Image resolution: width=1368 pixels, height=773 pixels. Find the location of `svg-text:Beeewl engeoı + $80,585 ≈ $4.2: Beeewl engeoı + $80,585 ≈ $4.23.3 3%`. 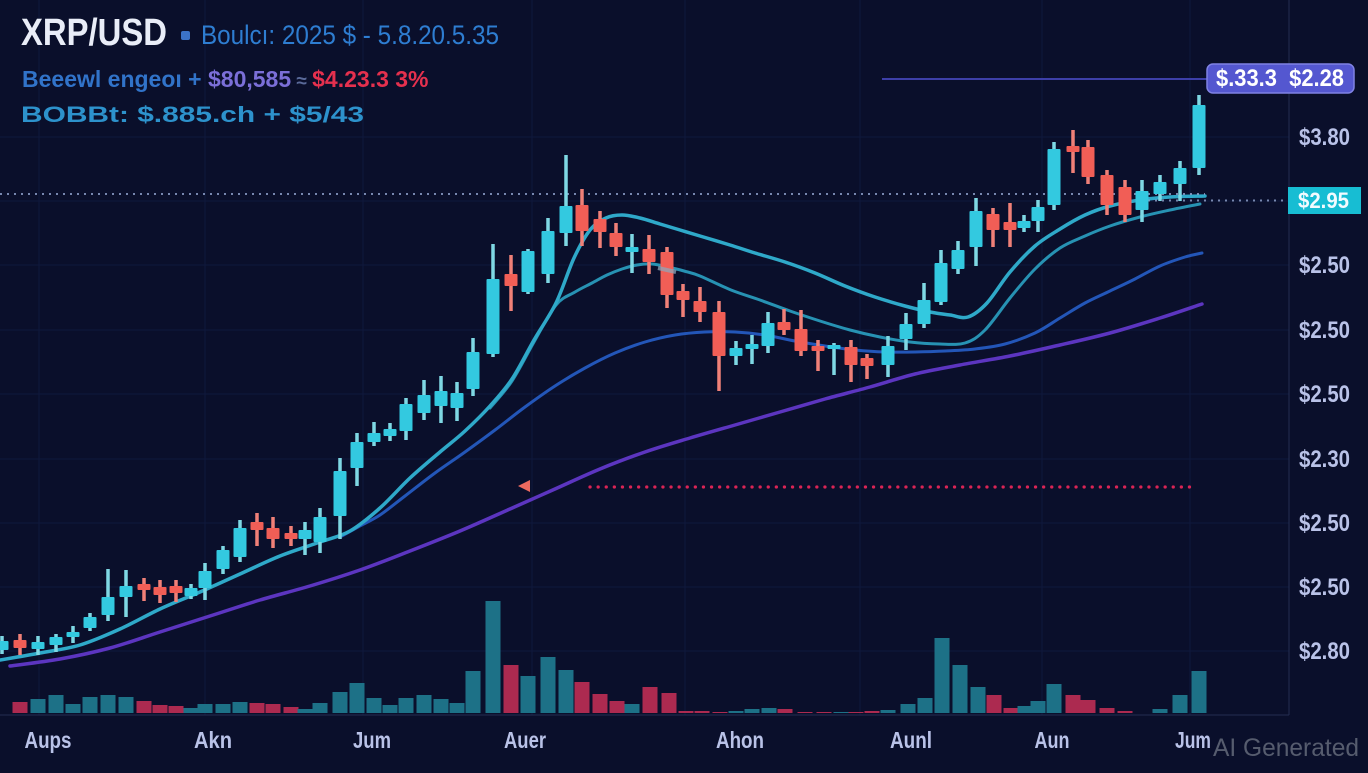

svg-text:Beeewl engeoı + $80,585 ≈ $4.2: Beeewl engeoı + $80,585 ≈ $4.23.3 3% is located at coordinates (225, 79).